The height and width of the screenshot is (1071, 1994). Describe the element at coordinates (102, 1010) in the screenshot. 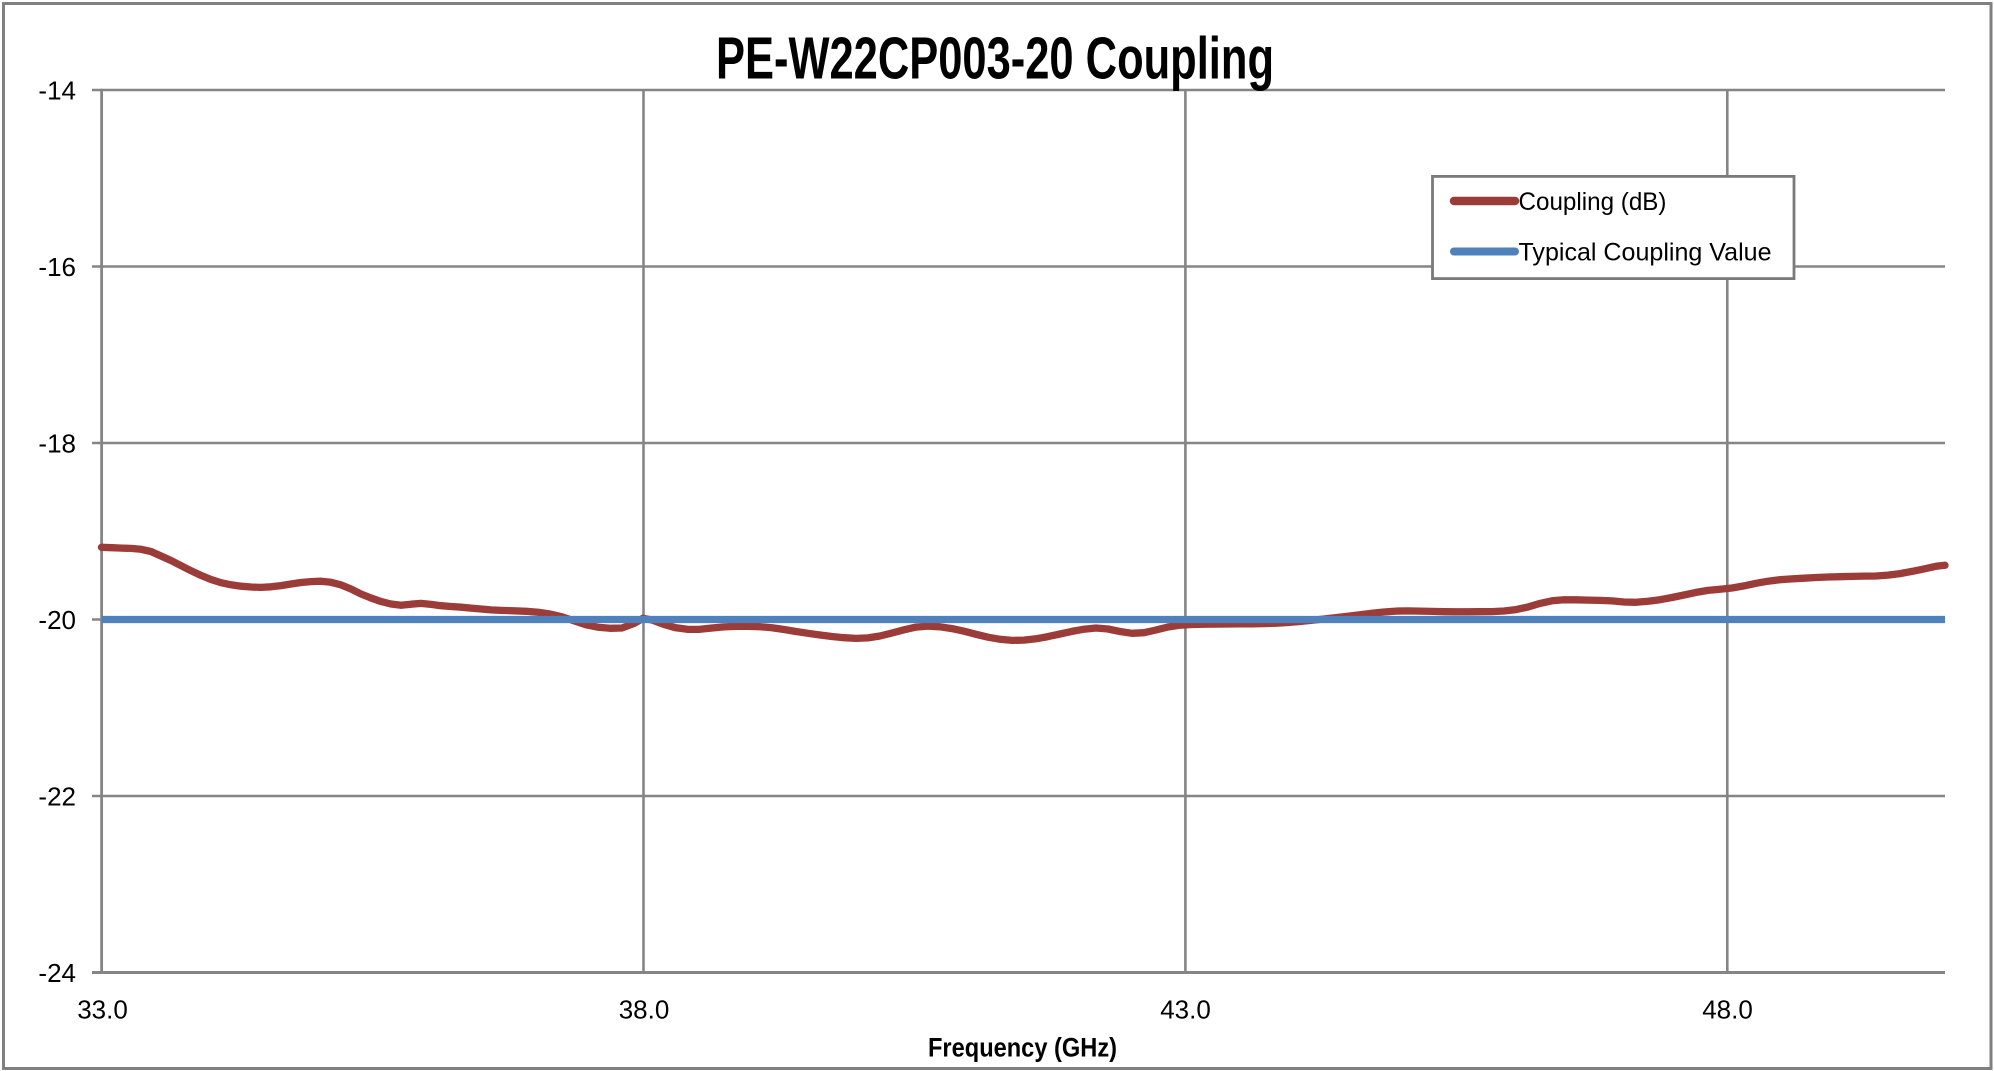

I see `svg-text: 33.0` at that location.